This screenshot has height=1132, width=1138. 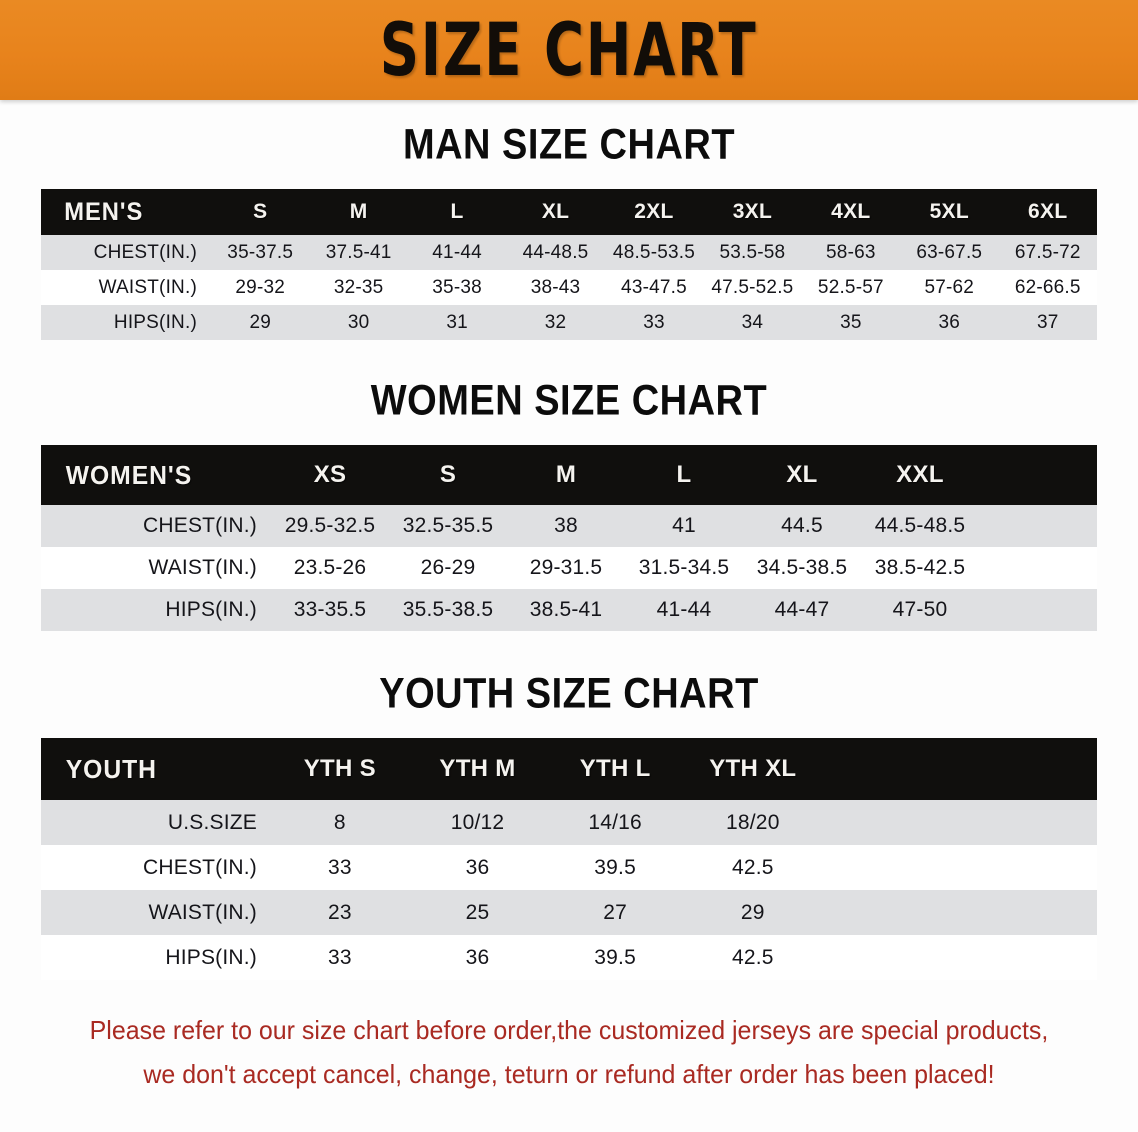 What do you see at coordinates (569, 957) in the screenshot?
I see `table-row: HIPS(IN.) 33 36 39.5 42.5` at bounding box center [569, 957].